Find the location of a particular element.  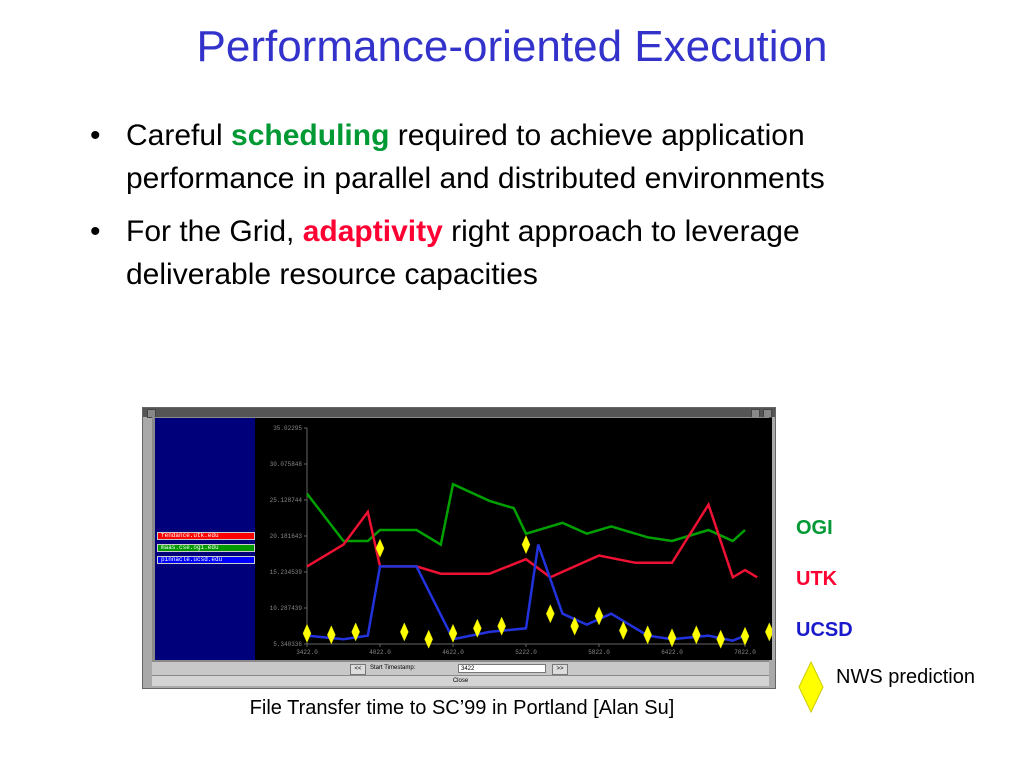

legend-item-ogi: maas.cse.ogi.edu is located at coordinates (206, 548).